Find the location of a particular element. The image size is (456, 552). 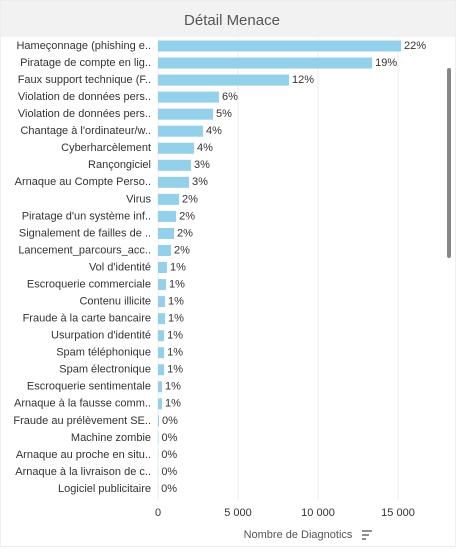

data-label: 5% is located at coordinates (224, 114).